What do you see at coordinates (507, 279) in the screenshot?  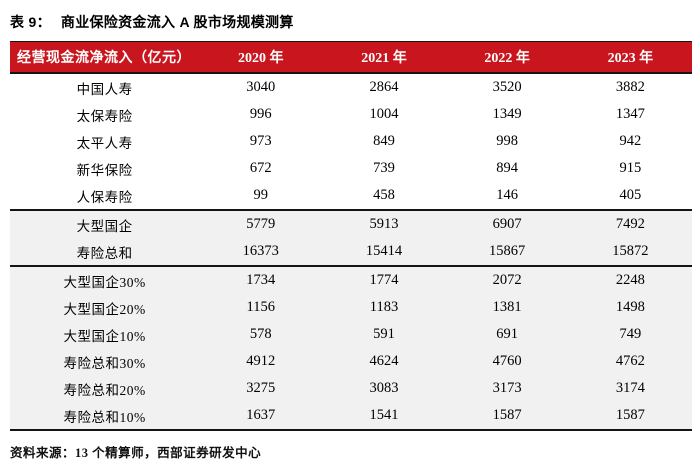 I see `value-cell: 2072` at bounding box center [507, 279].